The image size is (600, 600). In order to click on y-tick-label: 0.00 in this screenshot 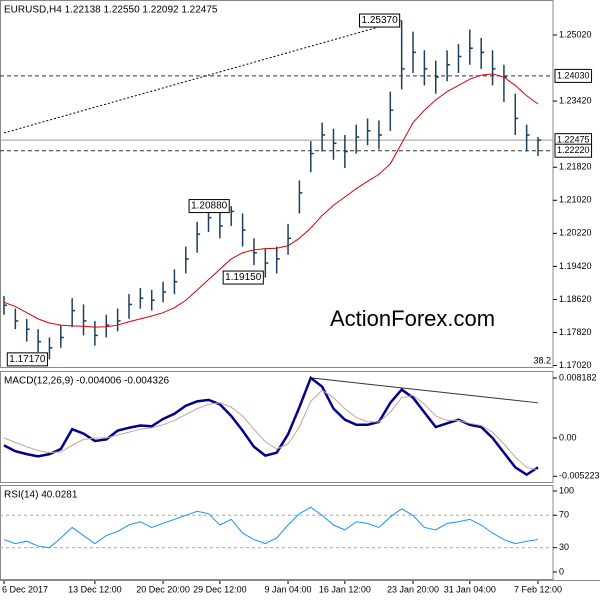, I will do `click(568, 437)`.